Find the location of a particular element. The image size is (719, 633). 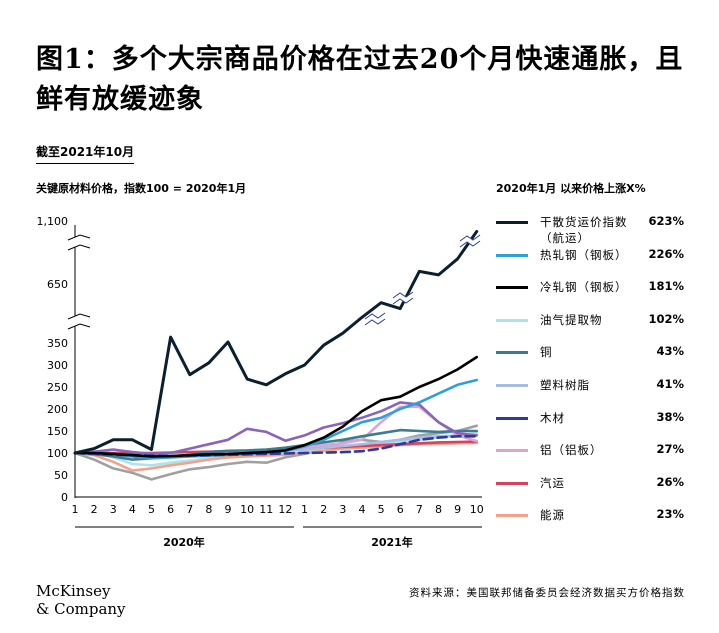

legend-value: 102% is located at coordinates (666, 318).